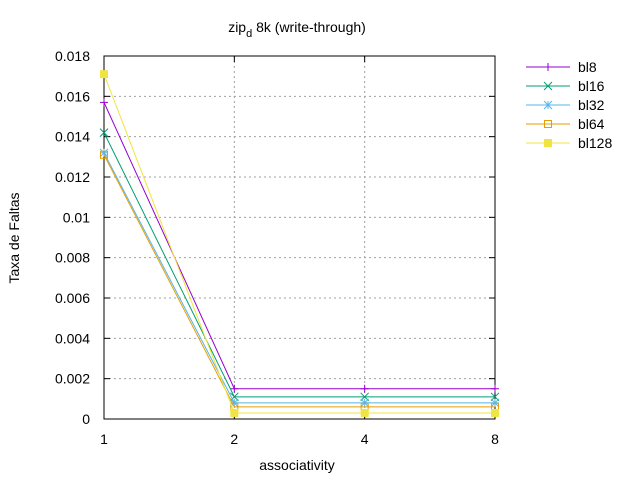 This screenshot has width=640, height=480. What do you see at coordinates (72, 56) in the screenshot?
I see `y-tick-label: 0.018` at bounding box center [72, 56].